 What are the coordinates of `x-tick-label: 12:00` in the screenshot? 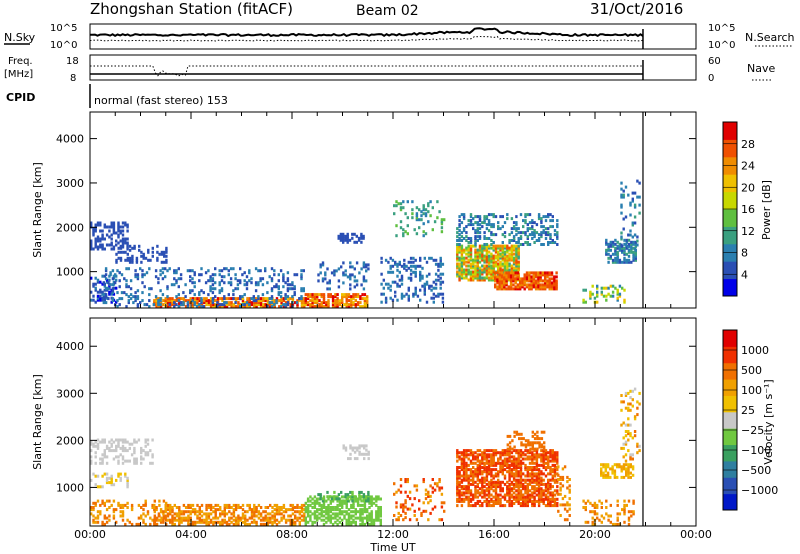 It's located at (393, 534).